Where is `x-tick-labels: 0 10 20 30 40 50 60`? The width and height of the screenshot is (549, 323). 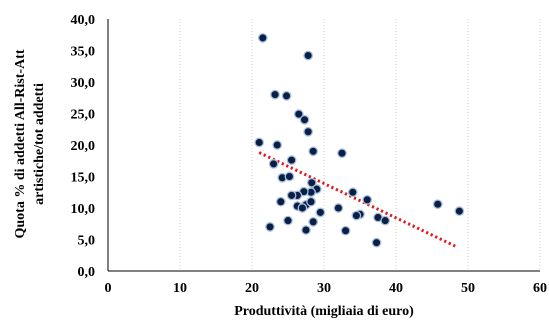
x-tick-labels: 0 10 20 30 40 50 60 is located at coordinates (326, 288).